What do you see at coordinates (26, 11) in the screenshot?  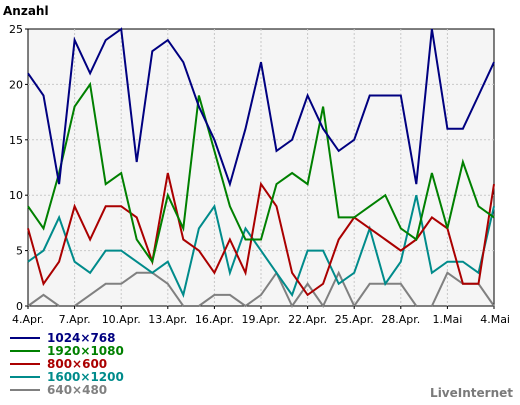 I see `y-axis-title: Anzahl` at bounding box center [26, 11].